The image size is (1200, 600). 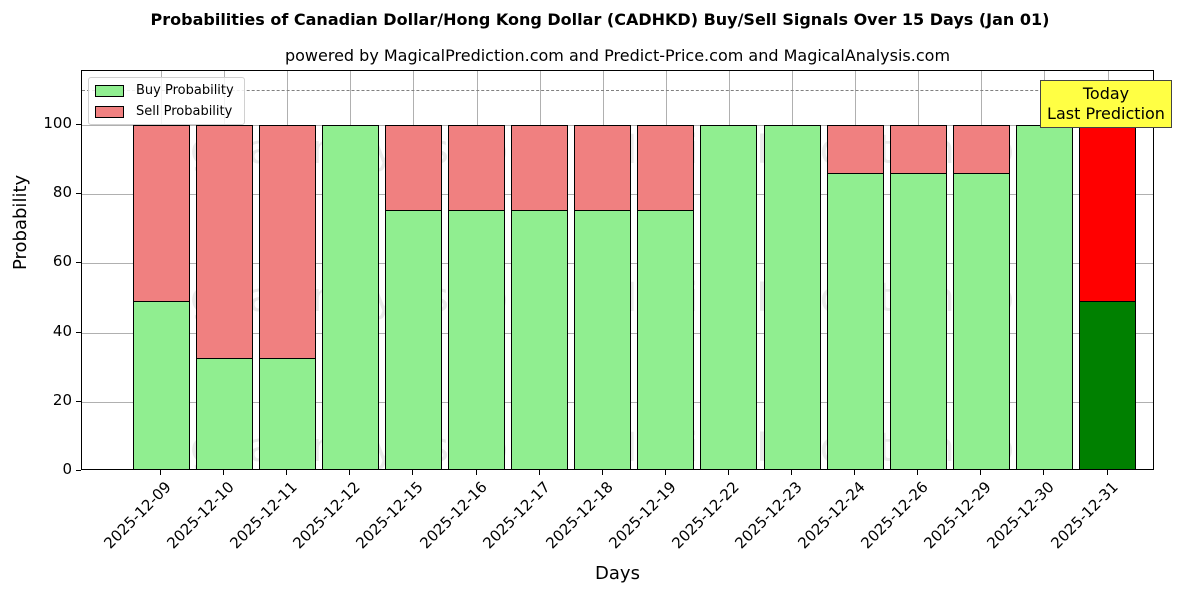 What do you see at coordinates (62, 399) in the screenshot?
I see `y-tick-label: 20` at bounding box center [62, 399].